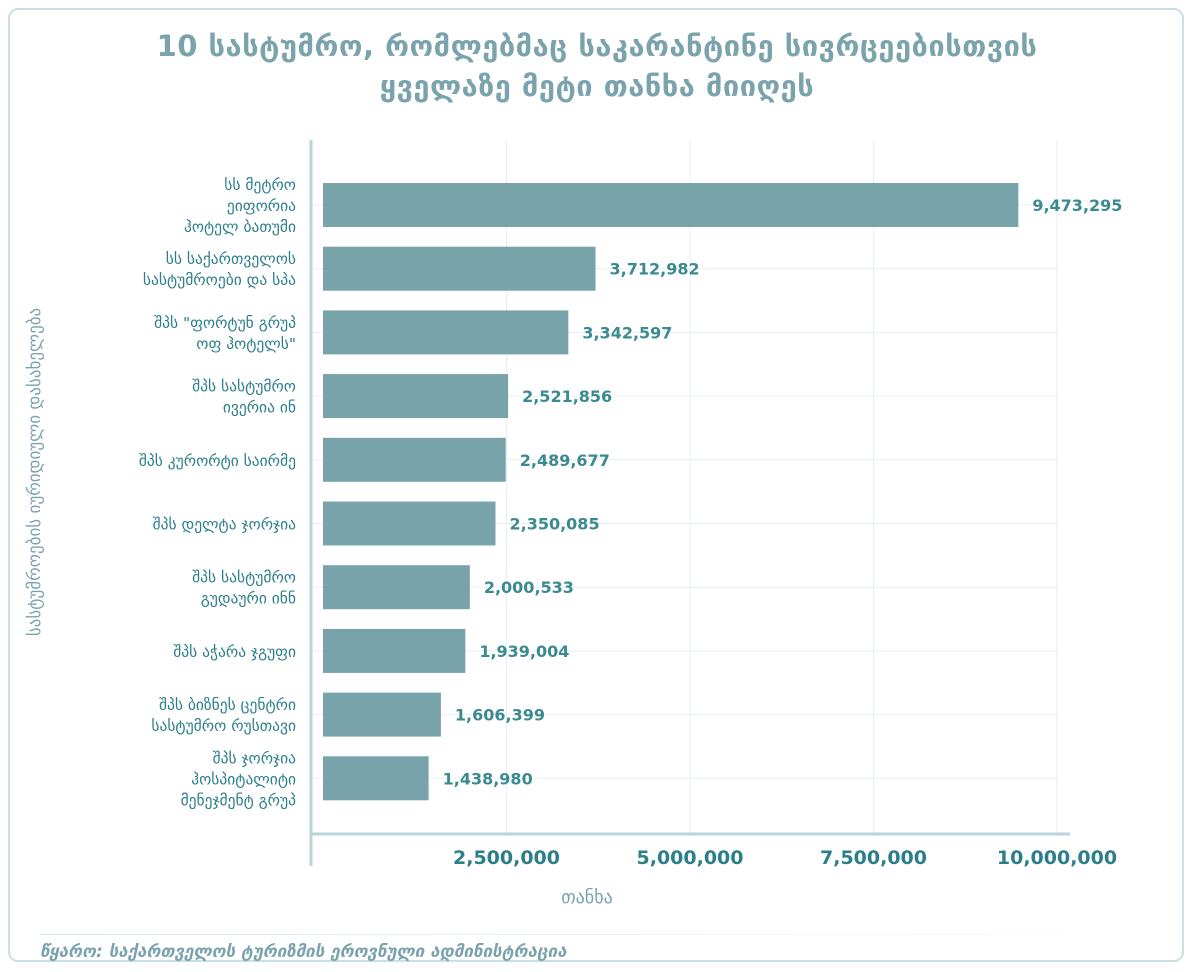 This screenshot has height=972, width=1194. Describe the element at coordinates (1077, 205) in the screenshot. I see `value-label-0: 9,473,295` at that location.